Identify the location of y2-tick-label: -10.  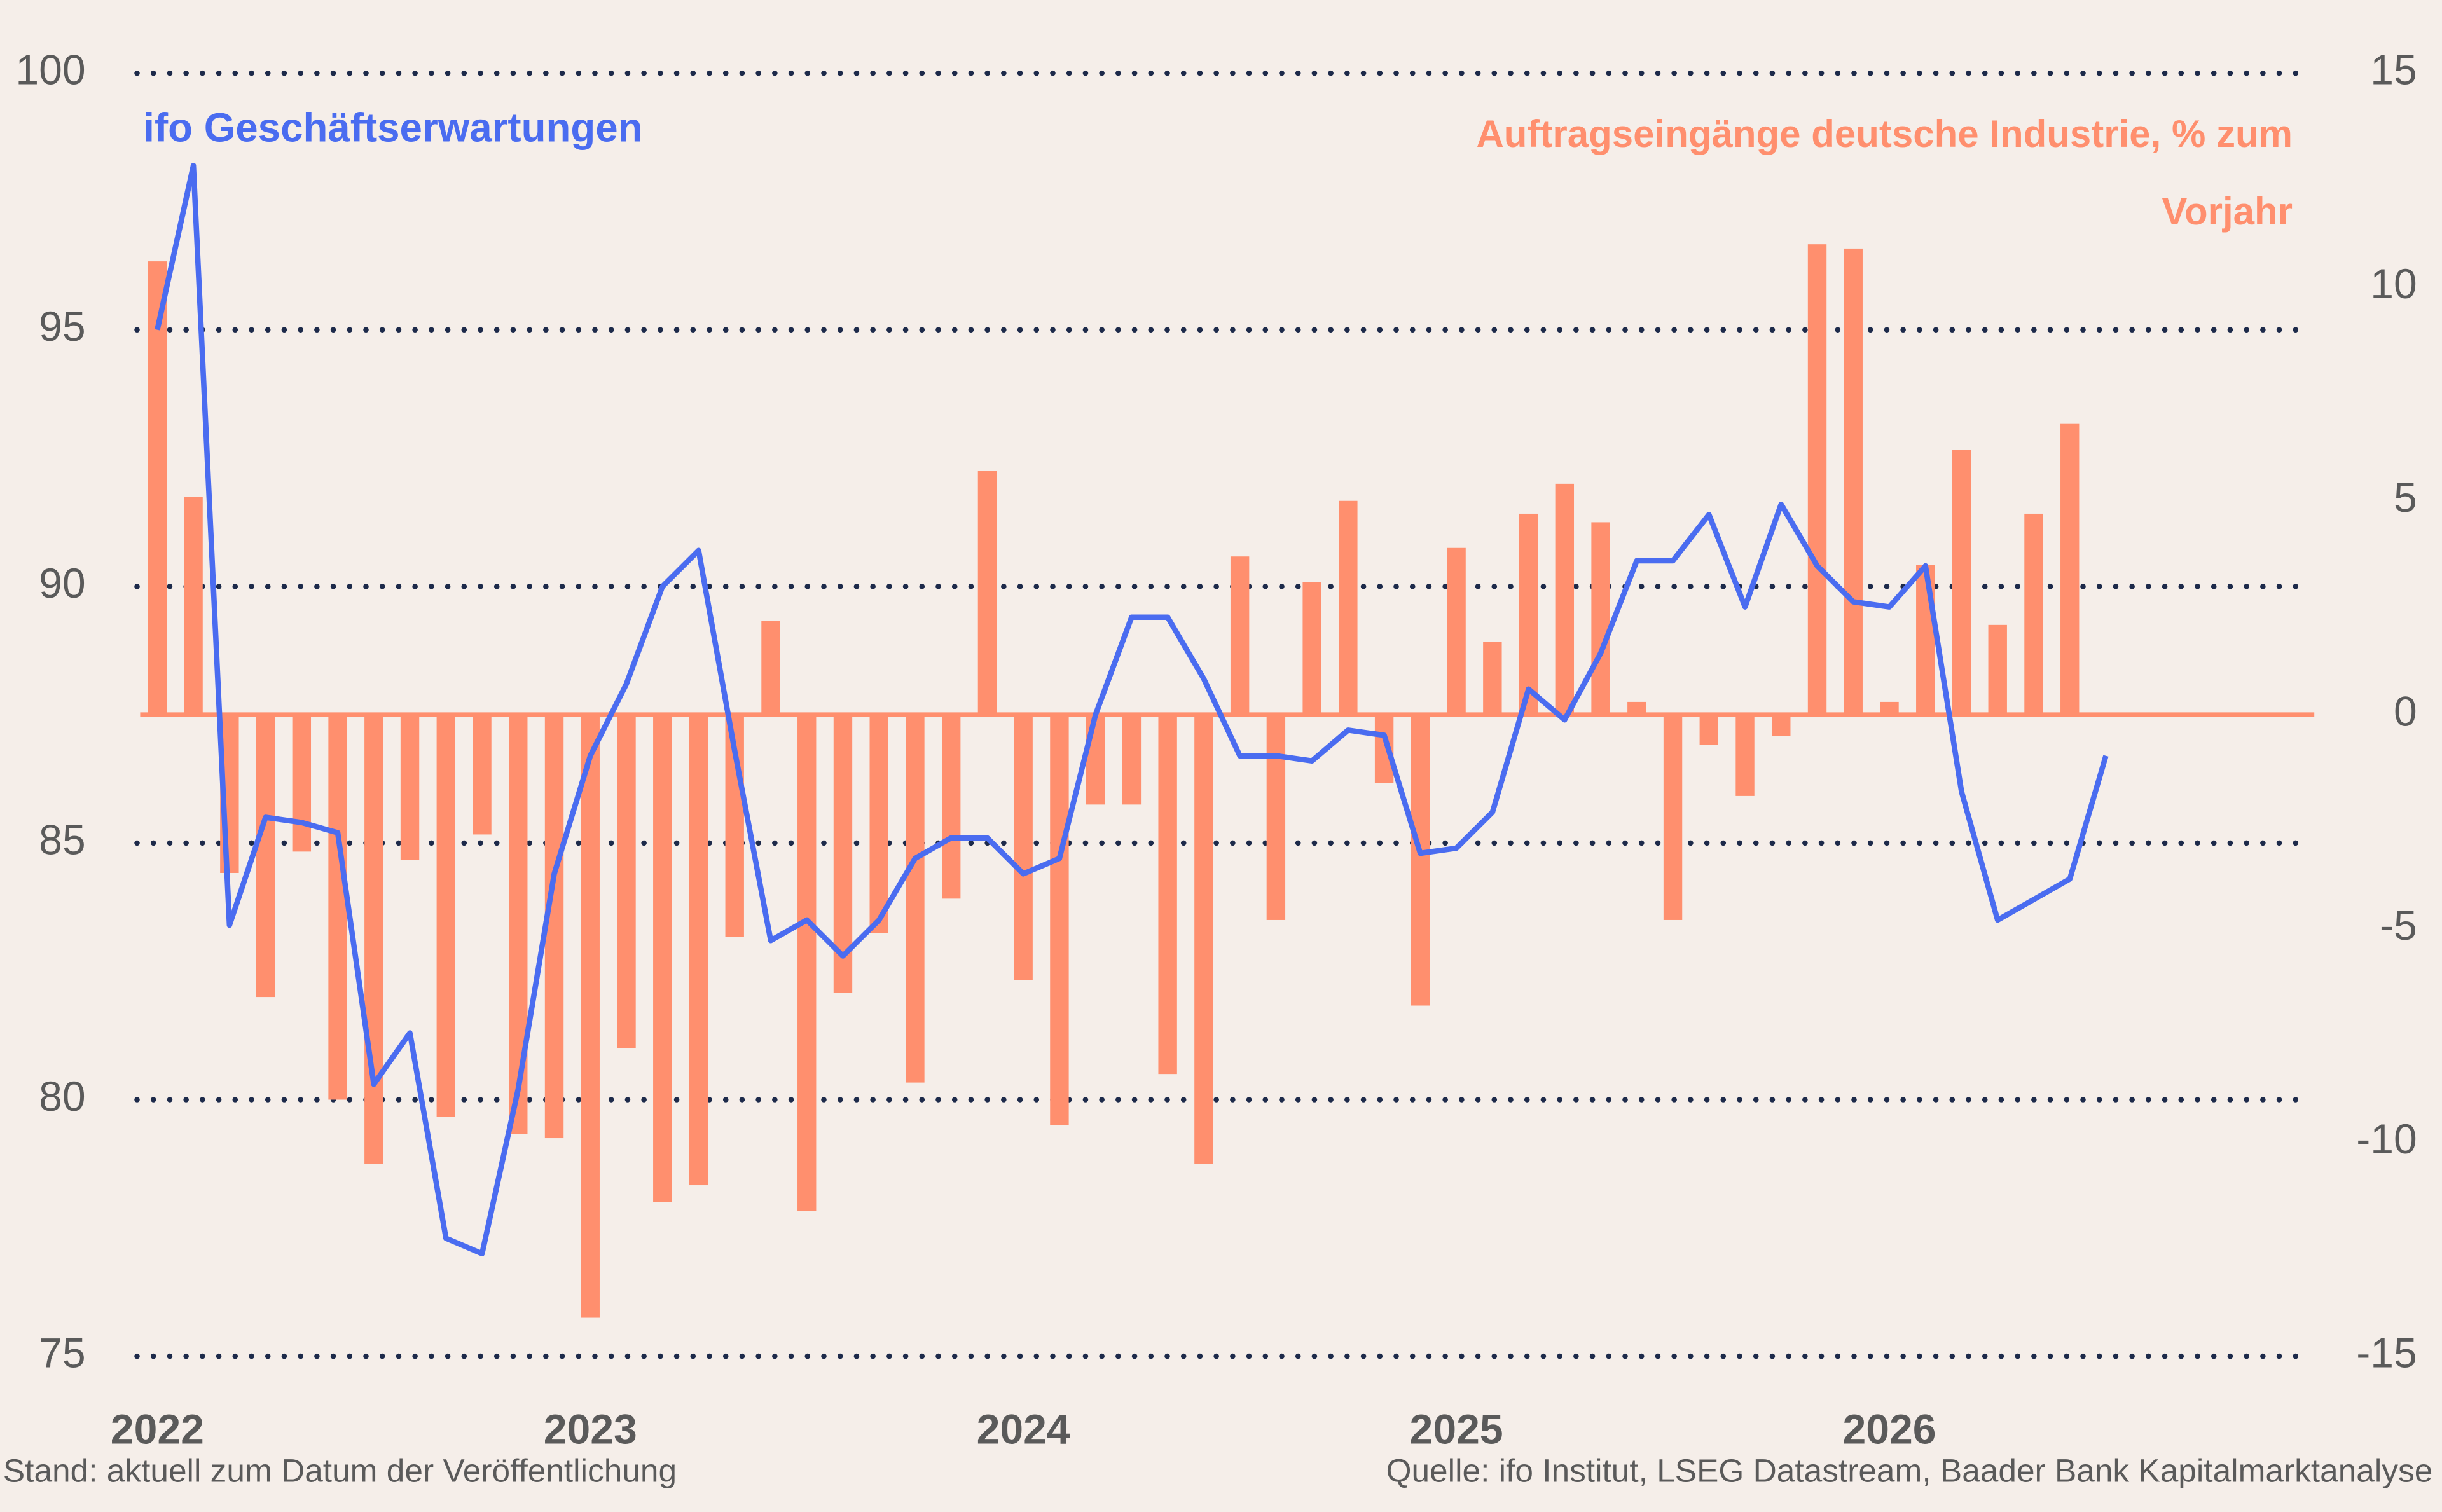
(2386, 1139).